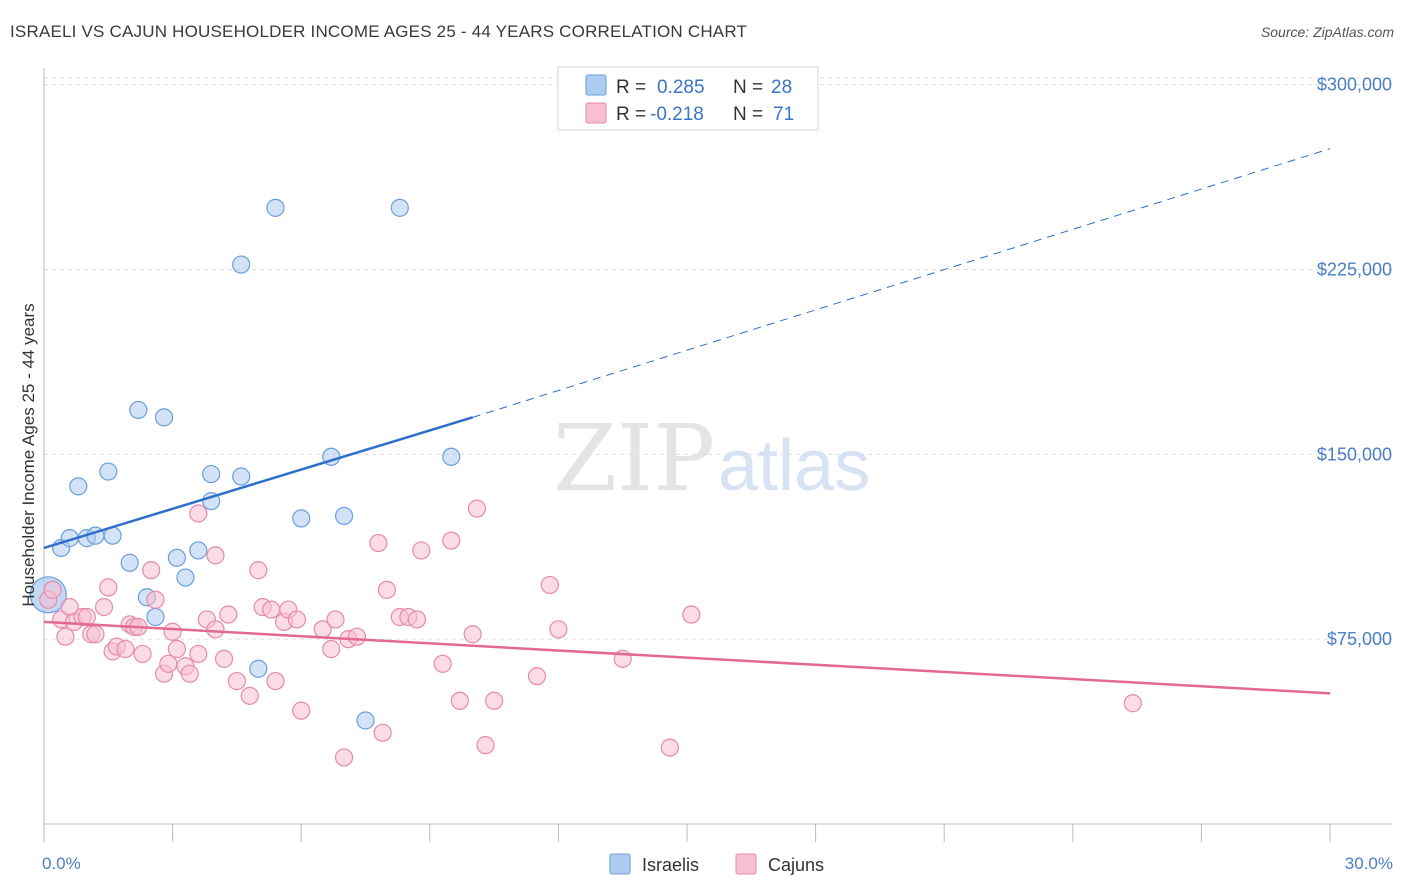  I want to click on y-tick-label-0: $75,000, so click(1359, 639).